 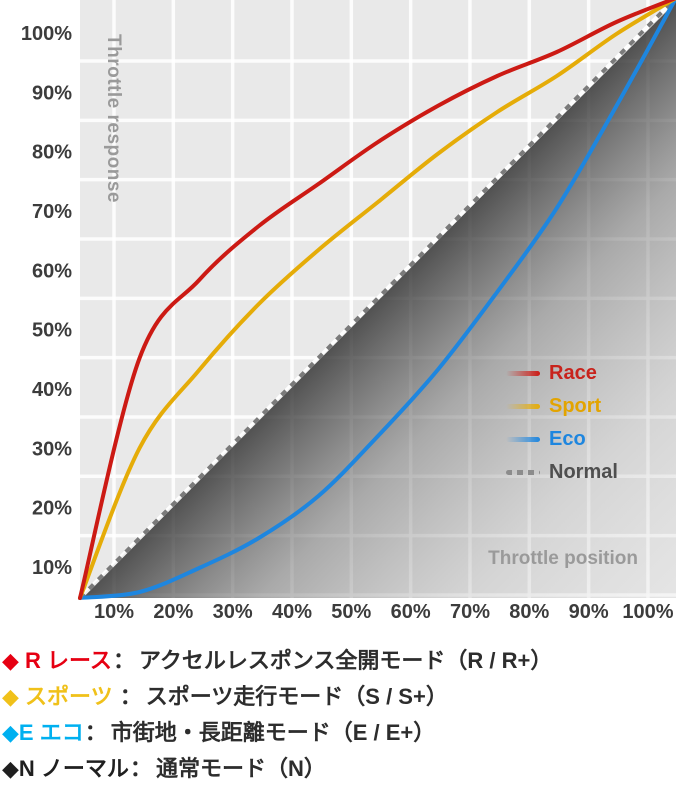 What do you see at coordinates (523, 472) in the screenshot?
I see `normal-dotted-swatch` at bounding box center [523, 472].